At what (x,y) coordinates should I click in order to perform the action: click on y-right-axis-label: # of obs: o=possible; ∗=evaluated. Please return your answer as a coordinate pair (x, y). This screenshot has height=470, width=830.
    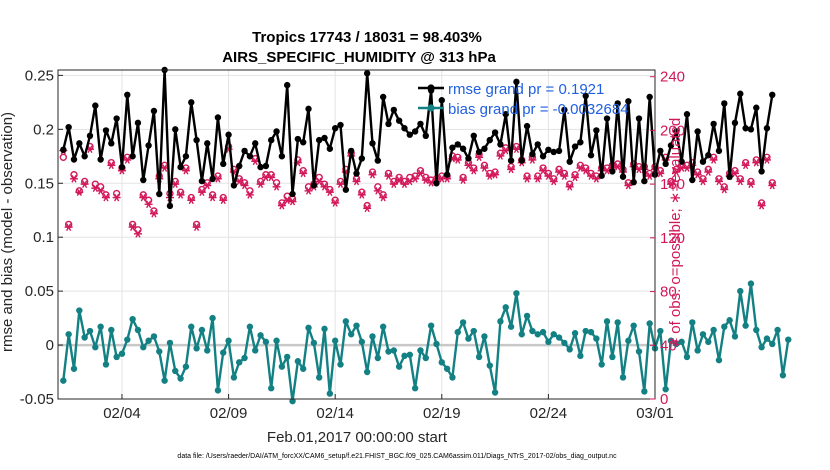
    Looking at the image, I should click on (675, 232).